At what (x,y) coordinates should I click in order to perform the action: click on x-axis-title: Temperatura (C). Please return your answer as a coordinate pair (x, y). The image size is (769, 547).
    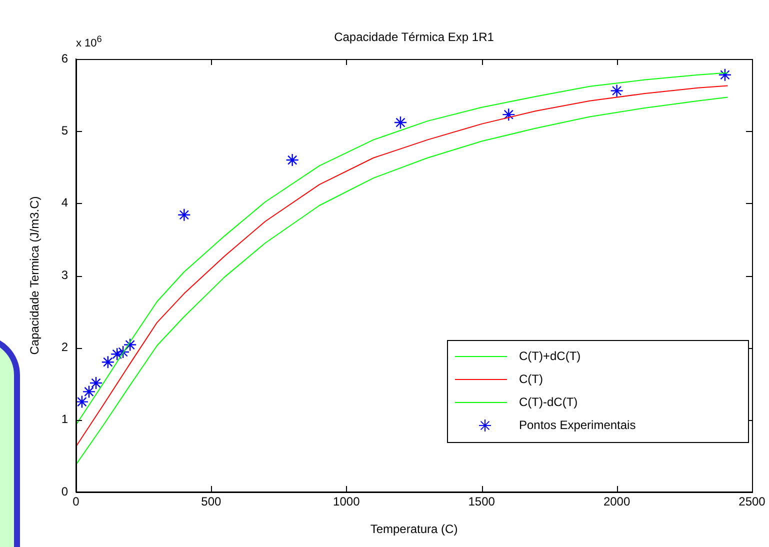
    Looking at the image, I should click on (414, 529).